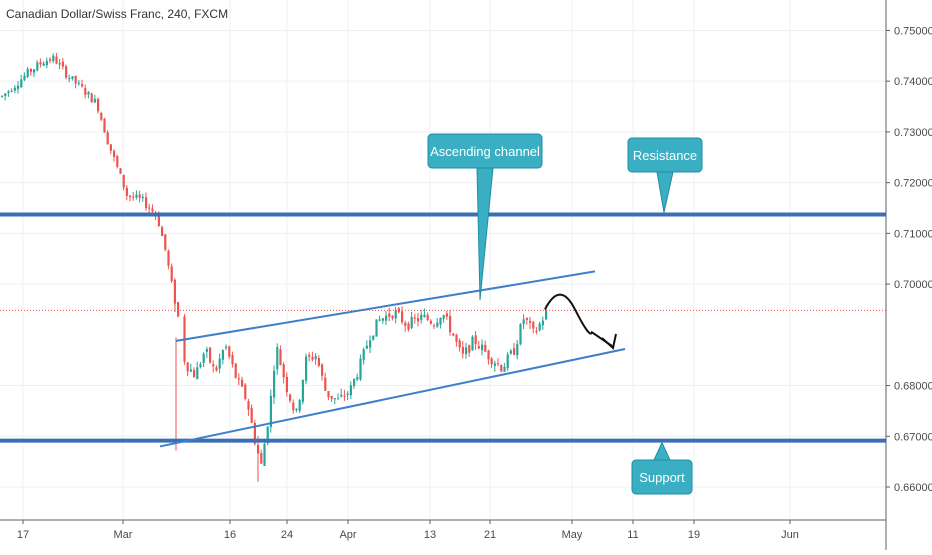 The width and height of the screenshot is (932, 555). I want to click on support-callout-box, so click(662, 477).